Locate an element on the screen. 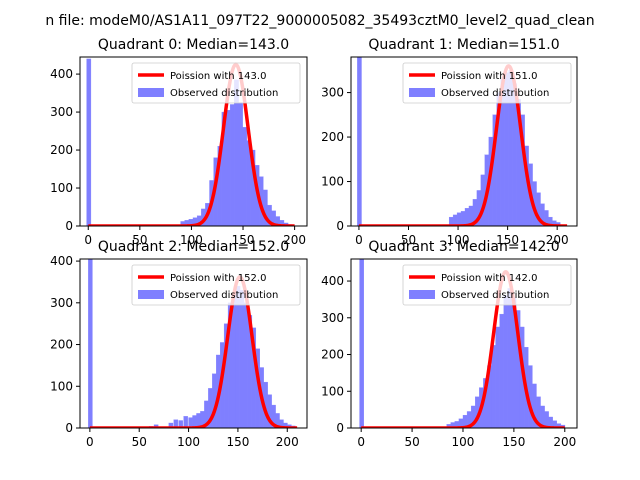 The image size is (640, 480). subplot-title: Quadrant 1: Median=151.0 is located at coordinates (463, 45).